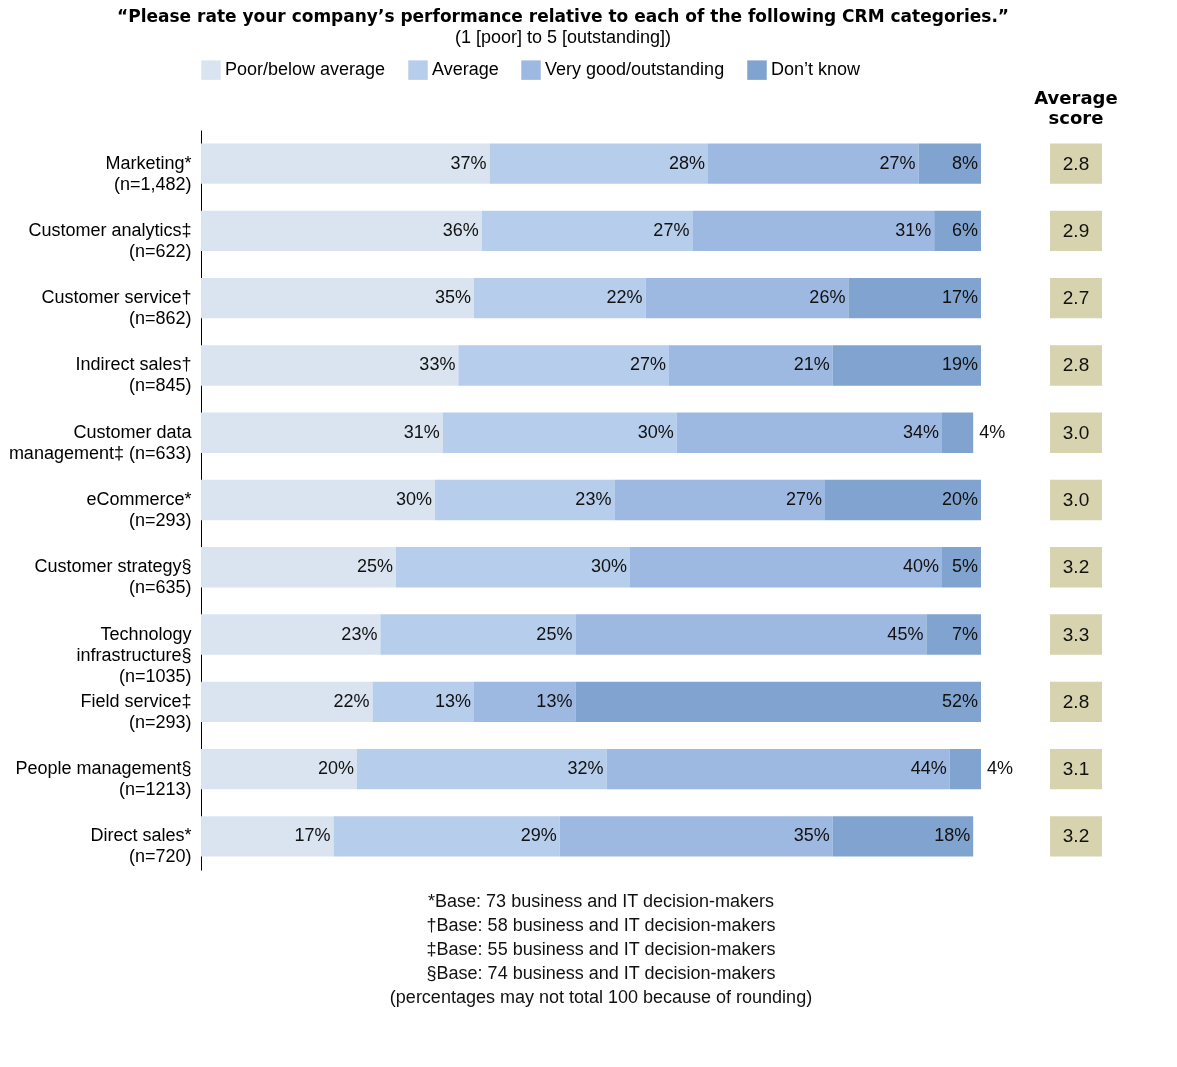 The height and width of the screenshot is (1067, 1177). What do you see at coordinates (1076, 769) in the screenshot?
I see `text: 3.1` at bounding box center [1076, 769].